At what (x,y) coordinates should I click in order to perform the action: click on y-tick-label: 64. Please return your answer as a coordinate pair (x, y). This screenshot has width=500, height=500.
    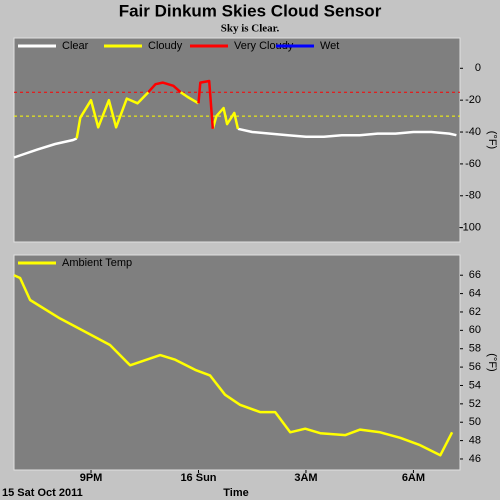
    Looking at the image, I should click on (475, 293).